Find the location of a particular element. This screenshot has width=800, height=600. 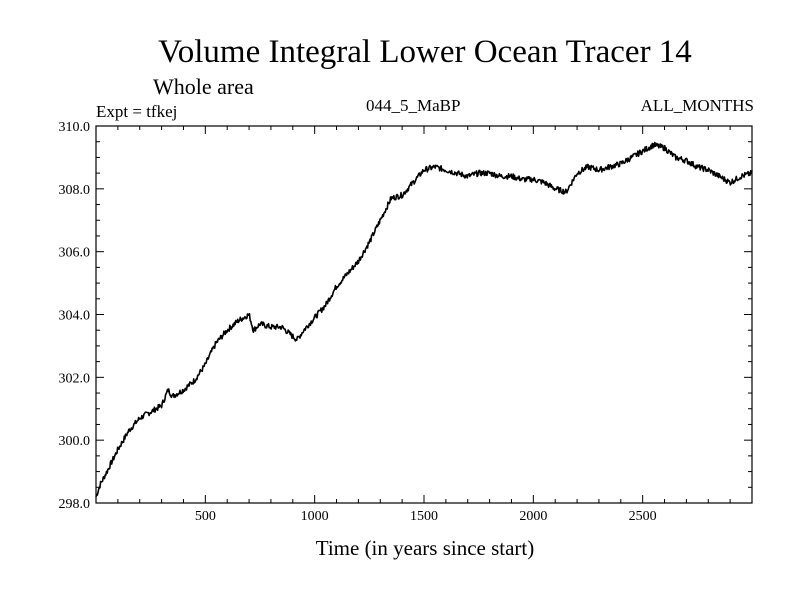

x-tick-label: 1500 is located at coordinates (424, 516).